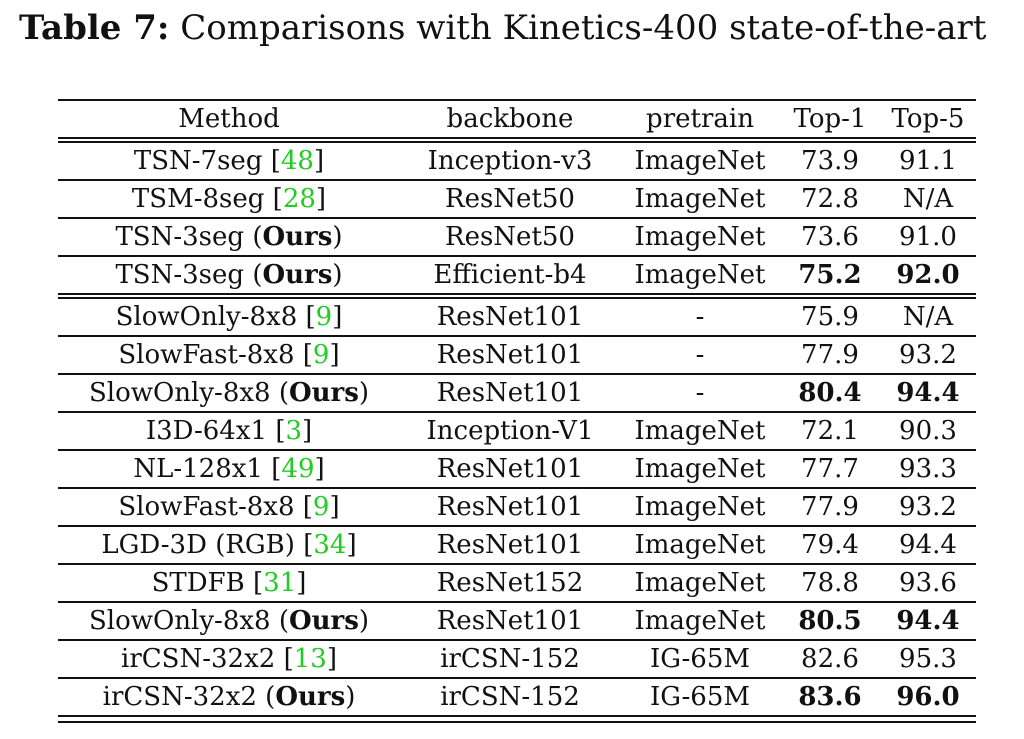 The image size is (1024, 739). I want to click on method-name: SlowOnly-8x8, so click(183, 621).